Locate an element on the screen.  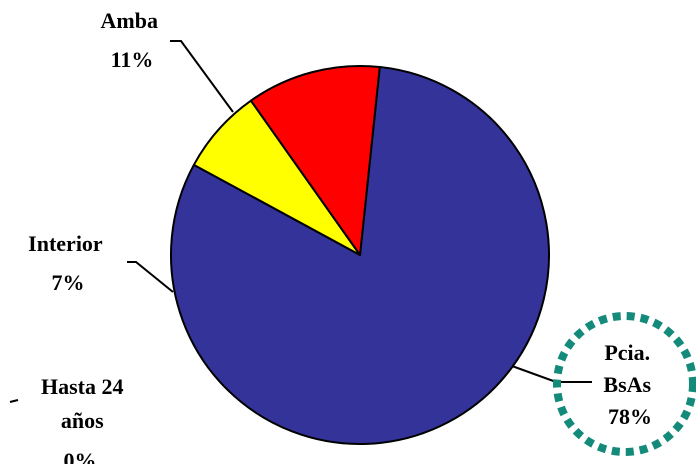
highlight-circle is located at coordinates (624, 384).